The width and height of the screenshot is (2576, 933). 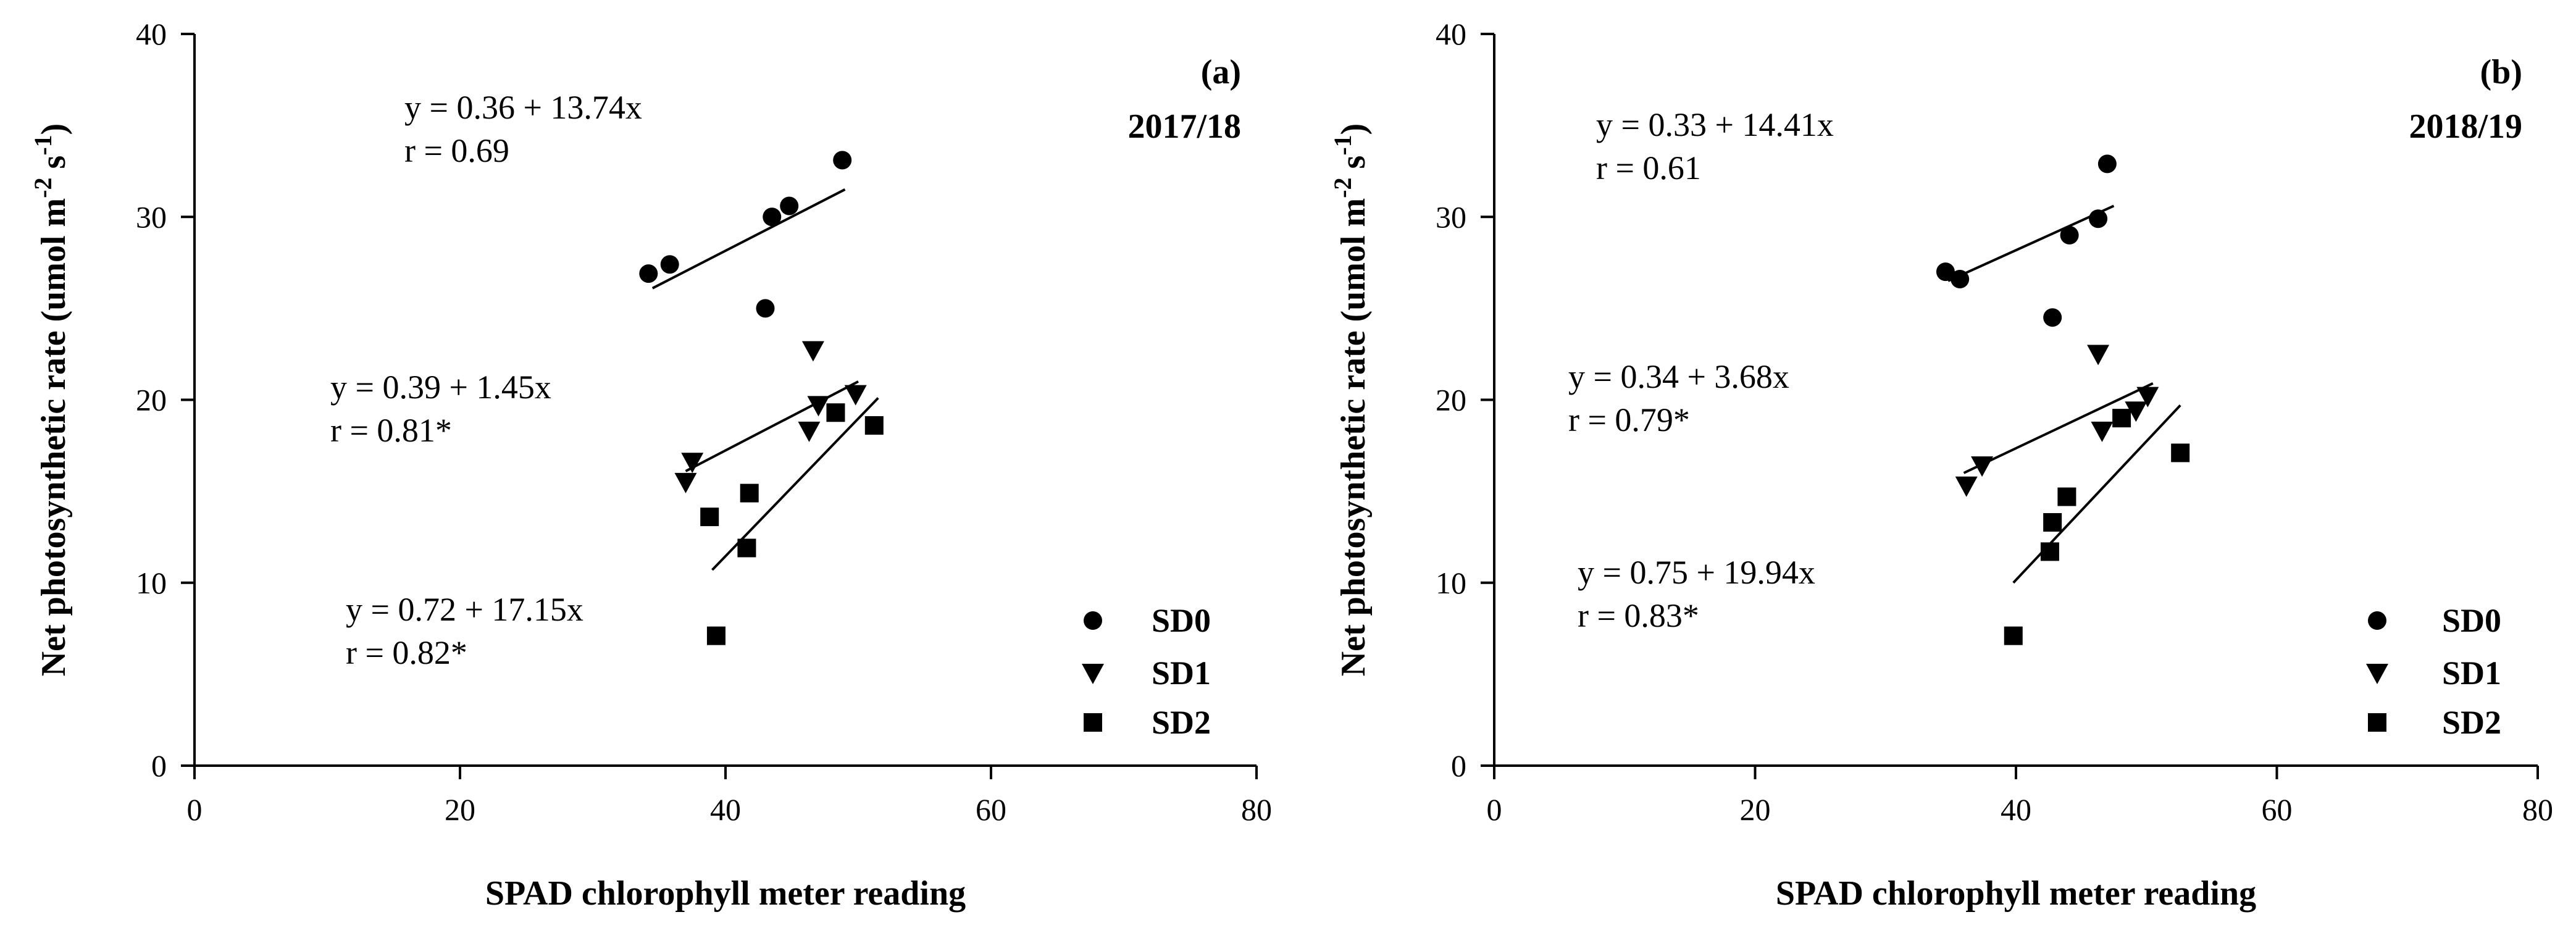 I want to click on y-tick-label: 40, so click(x=151, y=34).